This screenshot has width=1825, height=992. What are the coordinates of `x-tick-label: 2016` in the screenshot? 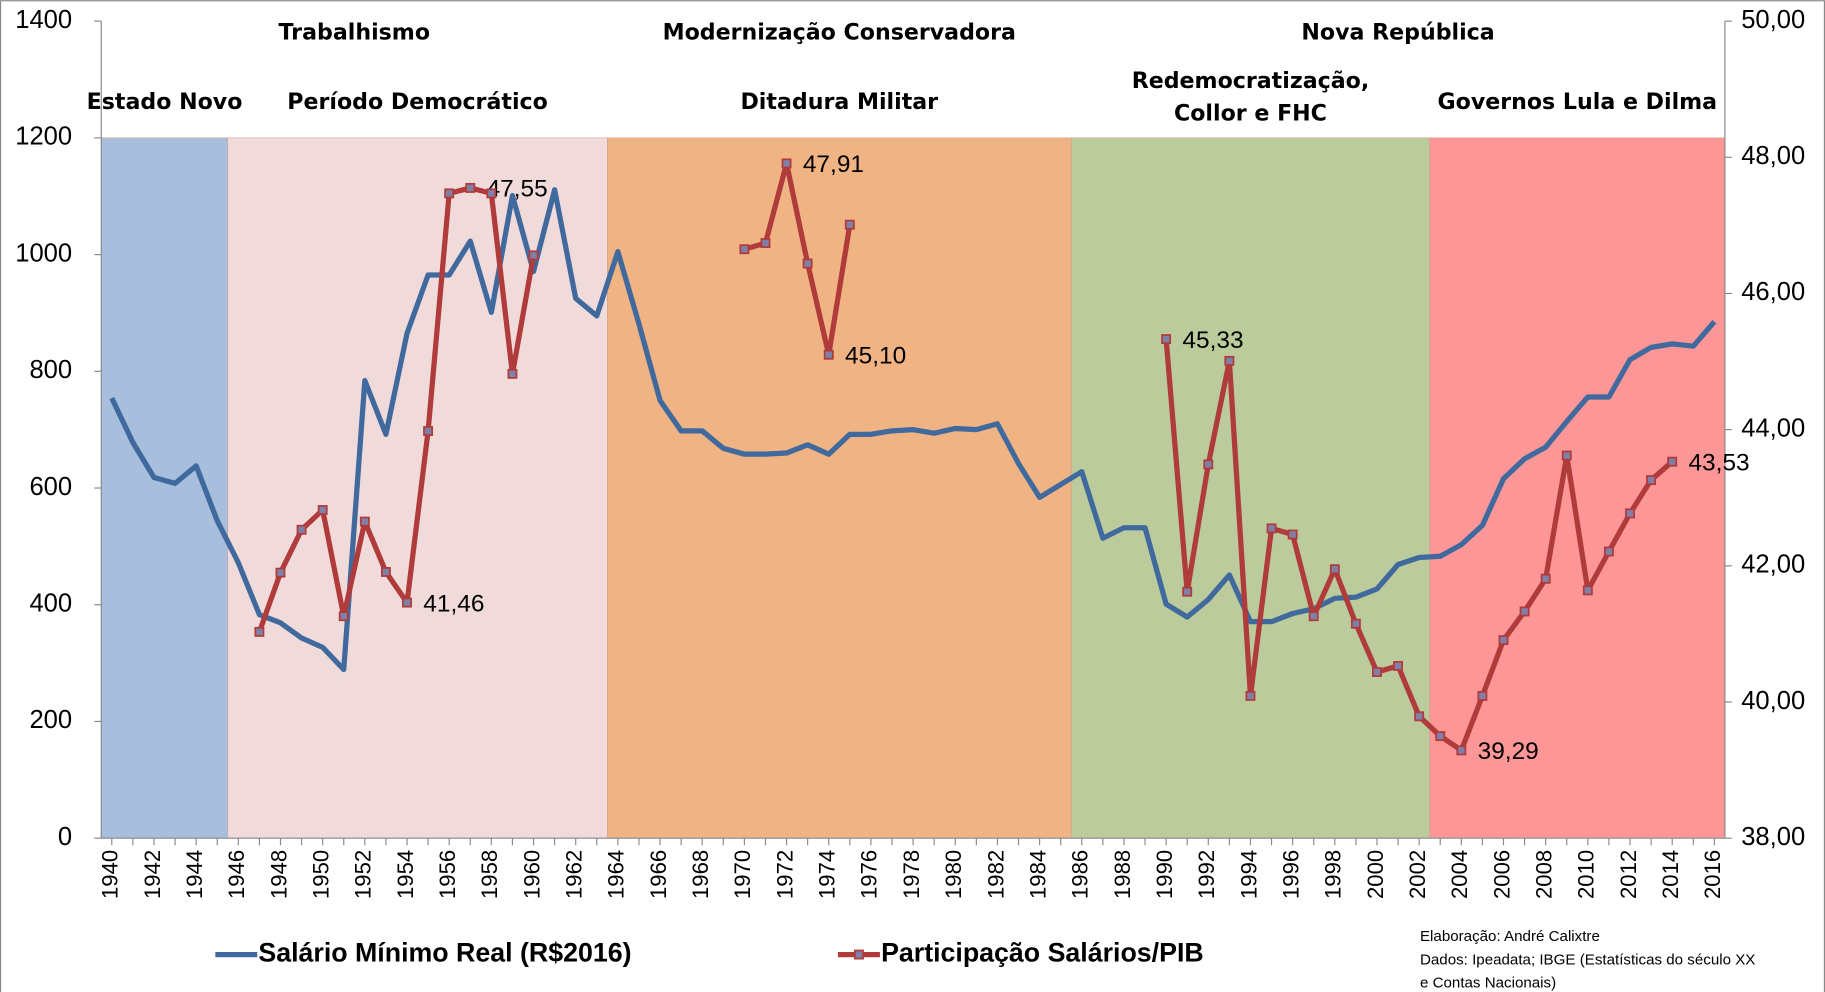 It's located at (1712, 874).